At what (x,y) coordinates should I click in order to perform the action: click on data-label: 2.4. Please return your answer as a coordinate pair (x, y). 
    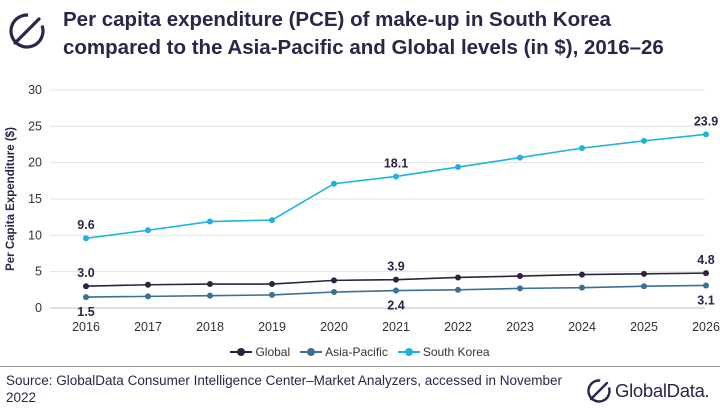
    Looking at the image, I should click on (395, 306).